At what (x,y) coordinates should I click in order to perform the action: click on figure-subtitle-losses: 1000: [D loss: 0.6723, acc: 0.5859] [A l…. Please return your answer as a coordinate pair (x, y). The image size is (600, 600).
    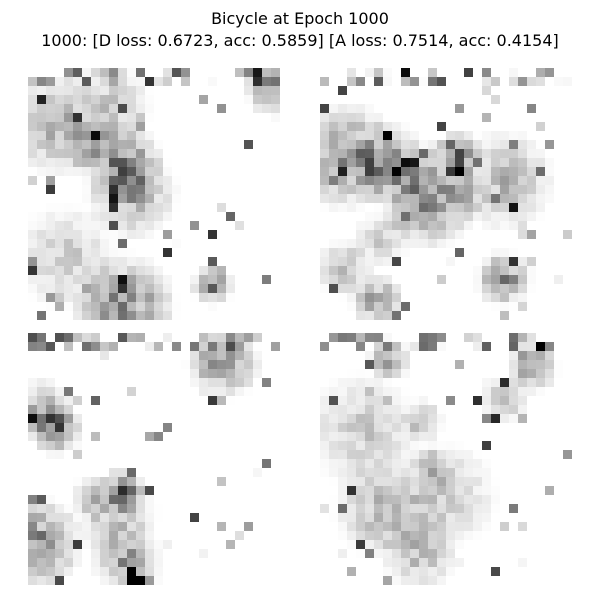
    Looking at the image, I should click on (300, 40).